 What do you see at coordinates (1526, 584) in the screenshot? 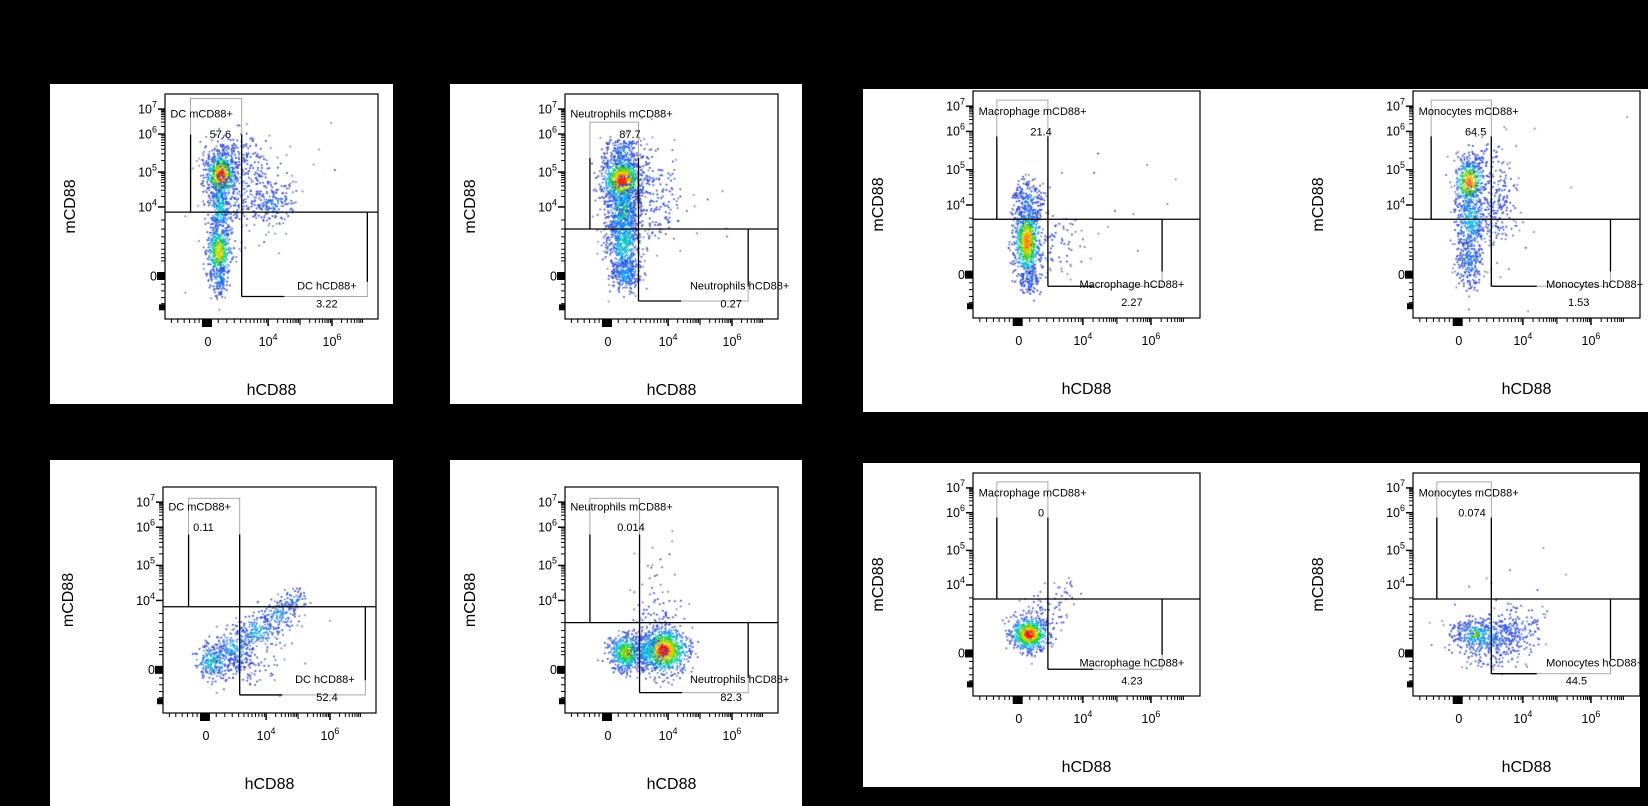
I see `scatter-points-monocytes-row2` at bounding box center [1526, 584].